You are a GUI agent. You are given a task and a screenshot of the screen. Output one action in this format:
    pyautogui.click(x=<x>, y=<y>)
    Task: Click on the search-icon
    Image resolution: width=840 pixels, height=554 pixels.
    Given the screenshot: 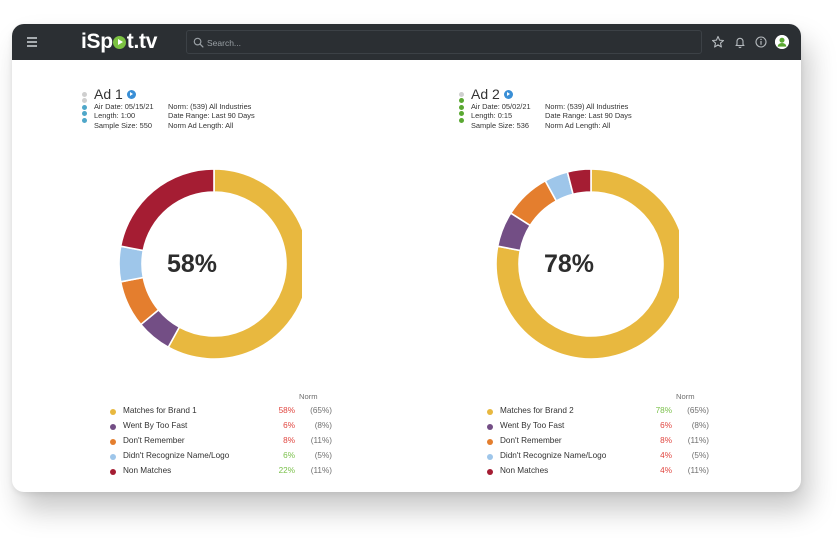 What is the action you would take?
    pyautogui.click(x=198, y=42)
    